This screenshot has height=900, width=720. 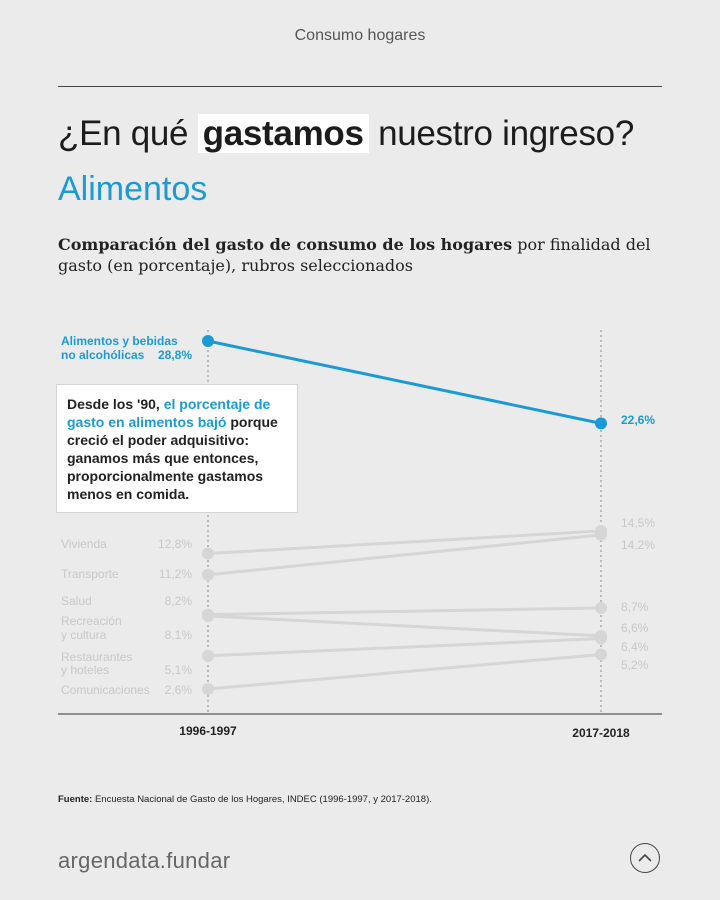 I want to click on value-label-vivienda-end: 14,5%, so click(x=638, y=523).